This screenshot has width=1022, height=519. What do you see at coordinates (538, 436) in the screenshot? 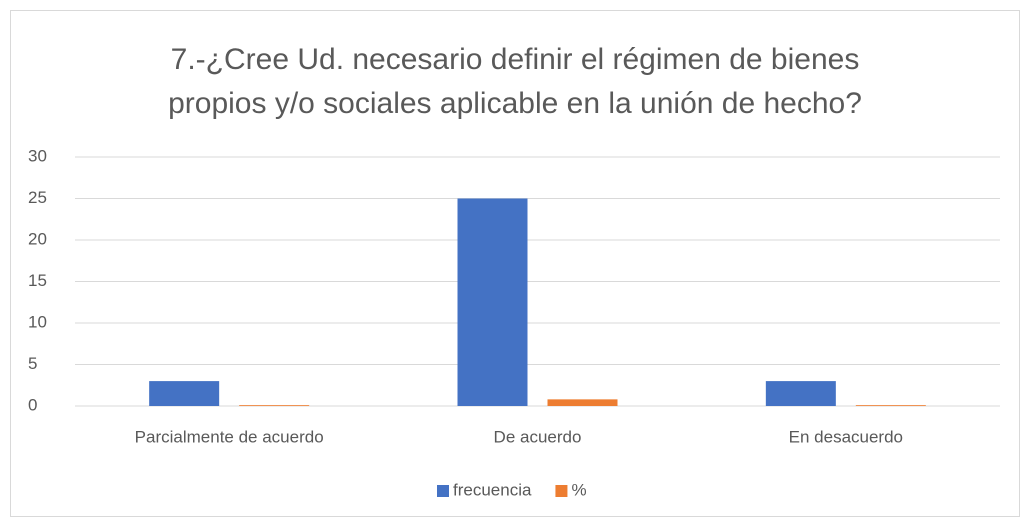
I see `x-tick-label: De acuerdo` at bounding box center [538, 436].